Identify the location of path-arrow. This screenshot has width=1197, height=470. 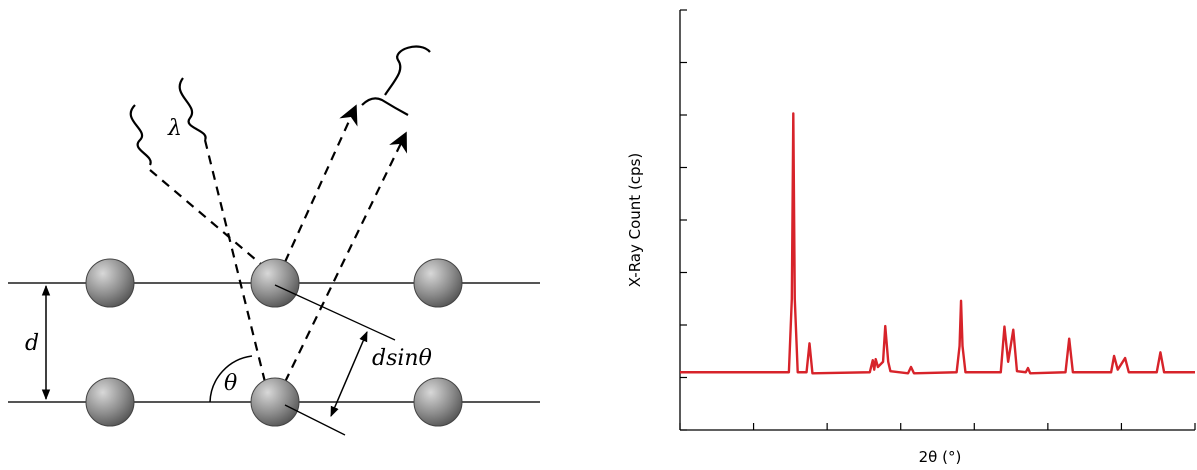
(349, 374).